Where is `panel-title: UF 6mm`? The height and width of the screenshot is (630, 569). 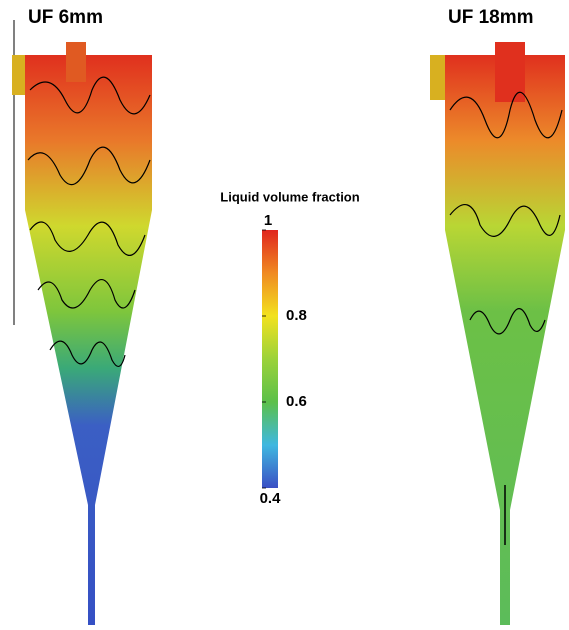 panel-title: UF 6mm is located at coordinates (65, 17).